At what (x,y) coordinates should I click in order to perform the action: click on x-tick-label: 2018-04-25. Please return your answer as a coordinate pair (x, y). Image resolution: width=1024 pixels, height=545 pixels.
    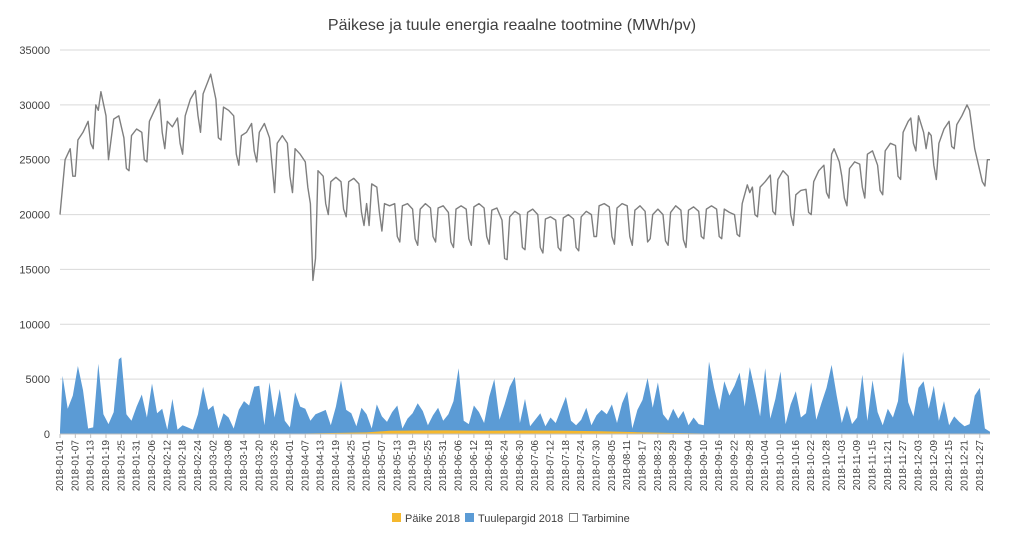
    Looking at the image, I should click on (351, 466).